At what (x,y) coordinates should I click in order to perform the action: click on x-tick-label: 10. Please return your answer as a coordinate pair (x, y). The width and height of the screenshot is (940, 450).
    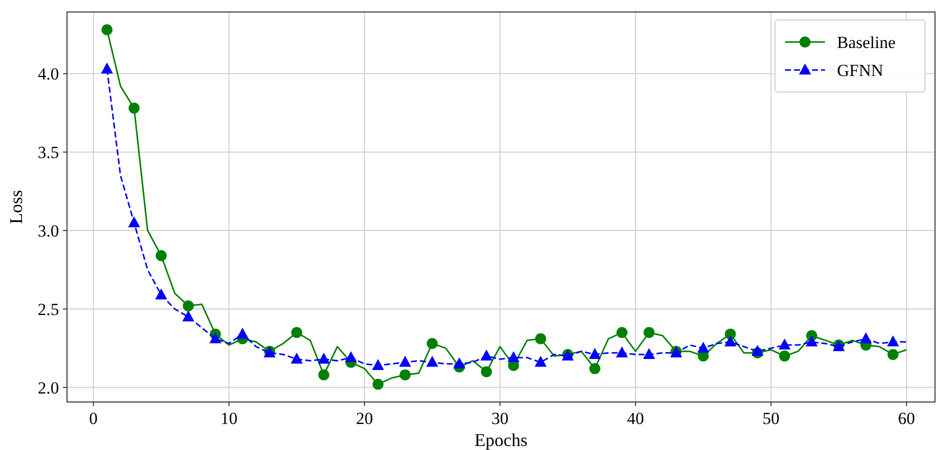
    Looking at the image, I should click on (229, 418).